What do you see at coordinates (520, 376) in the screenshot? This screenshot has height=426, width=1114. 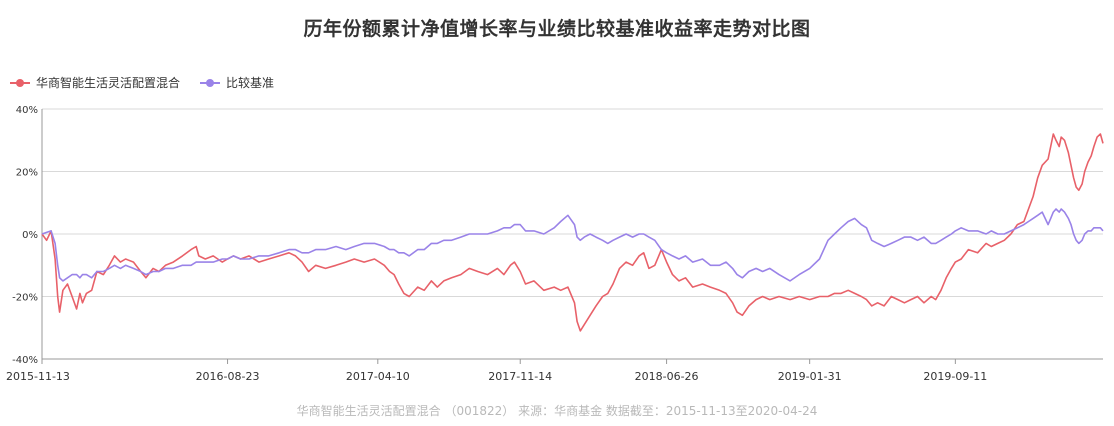 I see `x-tick-label: 2017-11-14` at bounding box center [520, 376].